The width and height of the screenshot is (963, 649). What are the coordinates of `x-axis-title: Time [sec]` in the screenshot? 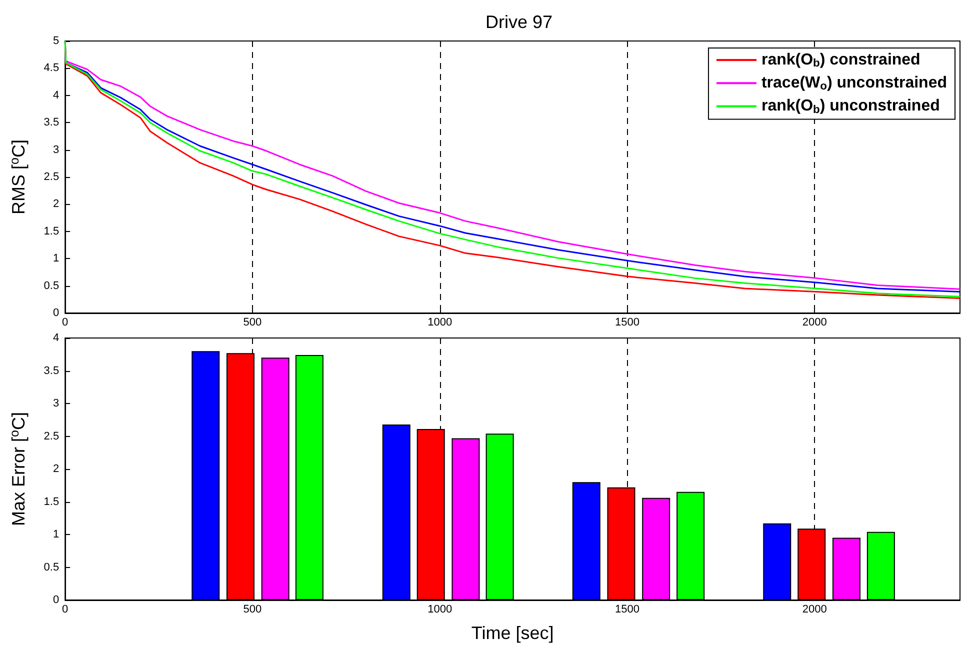 It's located at (512, 633).